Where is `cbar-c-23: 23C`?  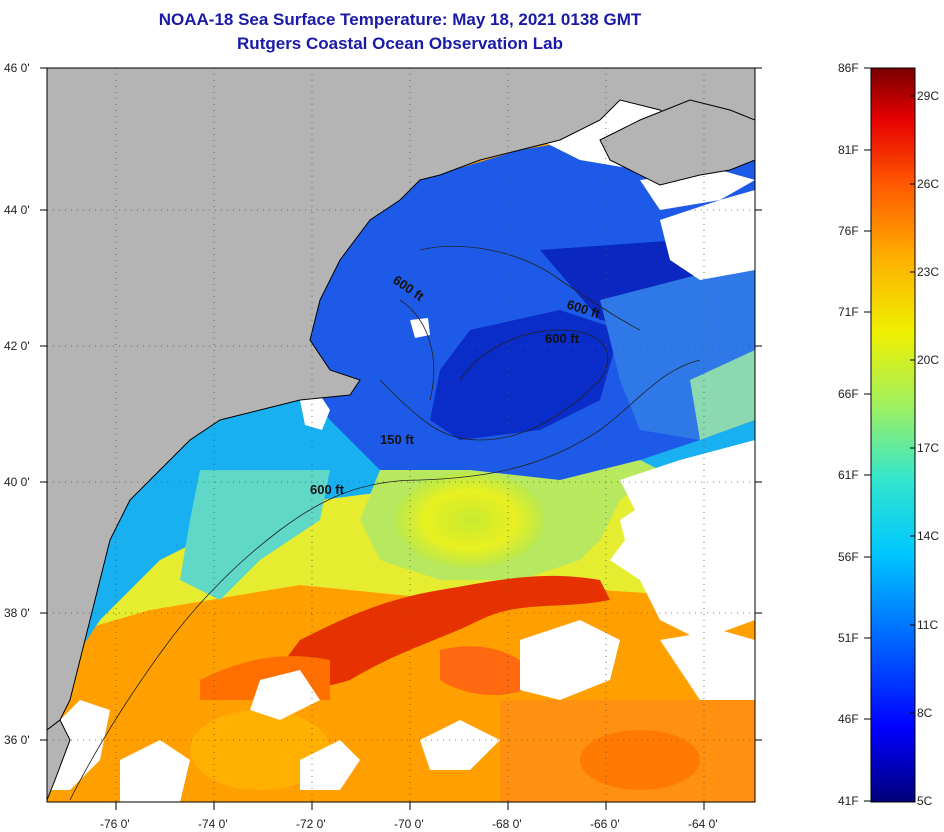
cbar-c-23: 23C is located at coordinates (928, 272).